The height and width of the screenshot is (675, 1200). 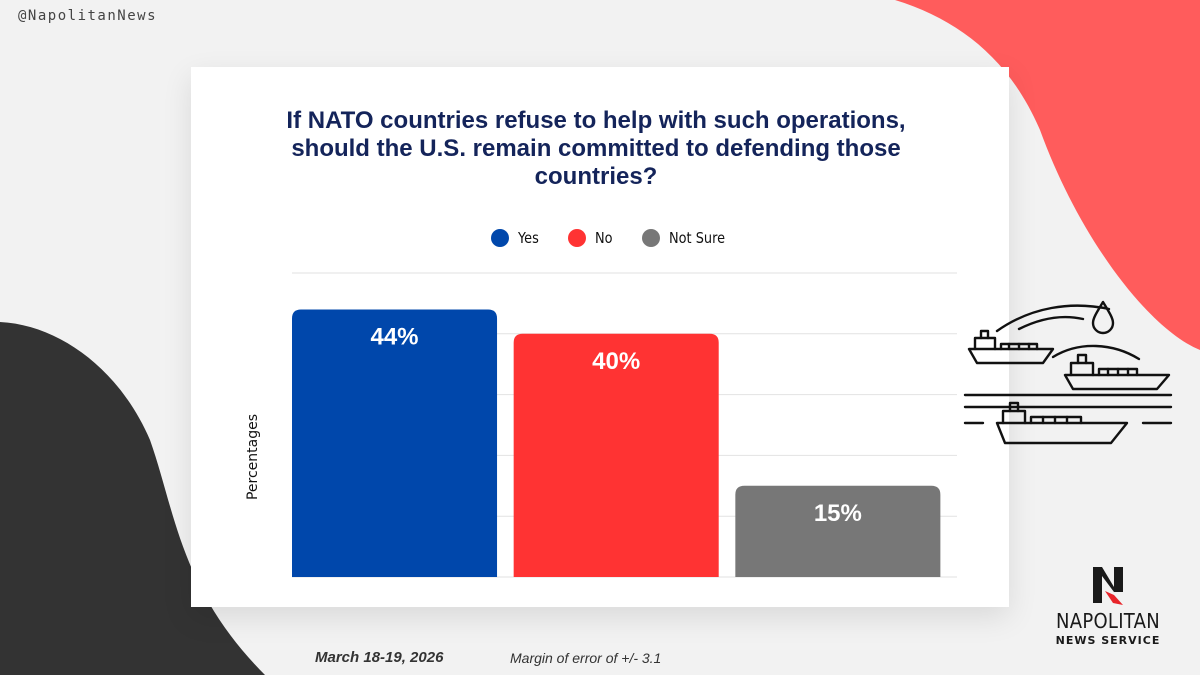 What do you see at coordinates (253, 457) in the screenshot?
I see `y-axis-label: Percentages` at bounding box center [253, 457].